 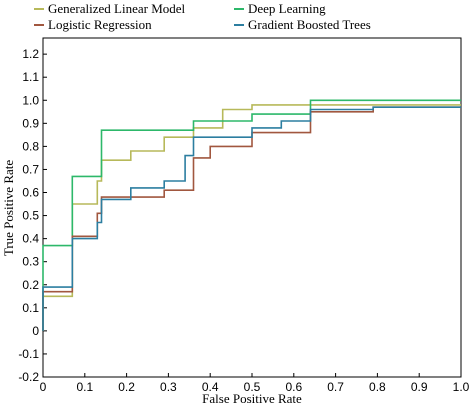 I want to click on x-axis-title: False Positive Rate, so click(x=252, y=398).